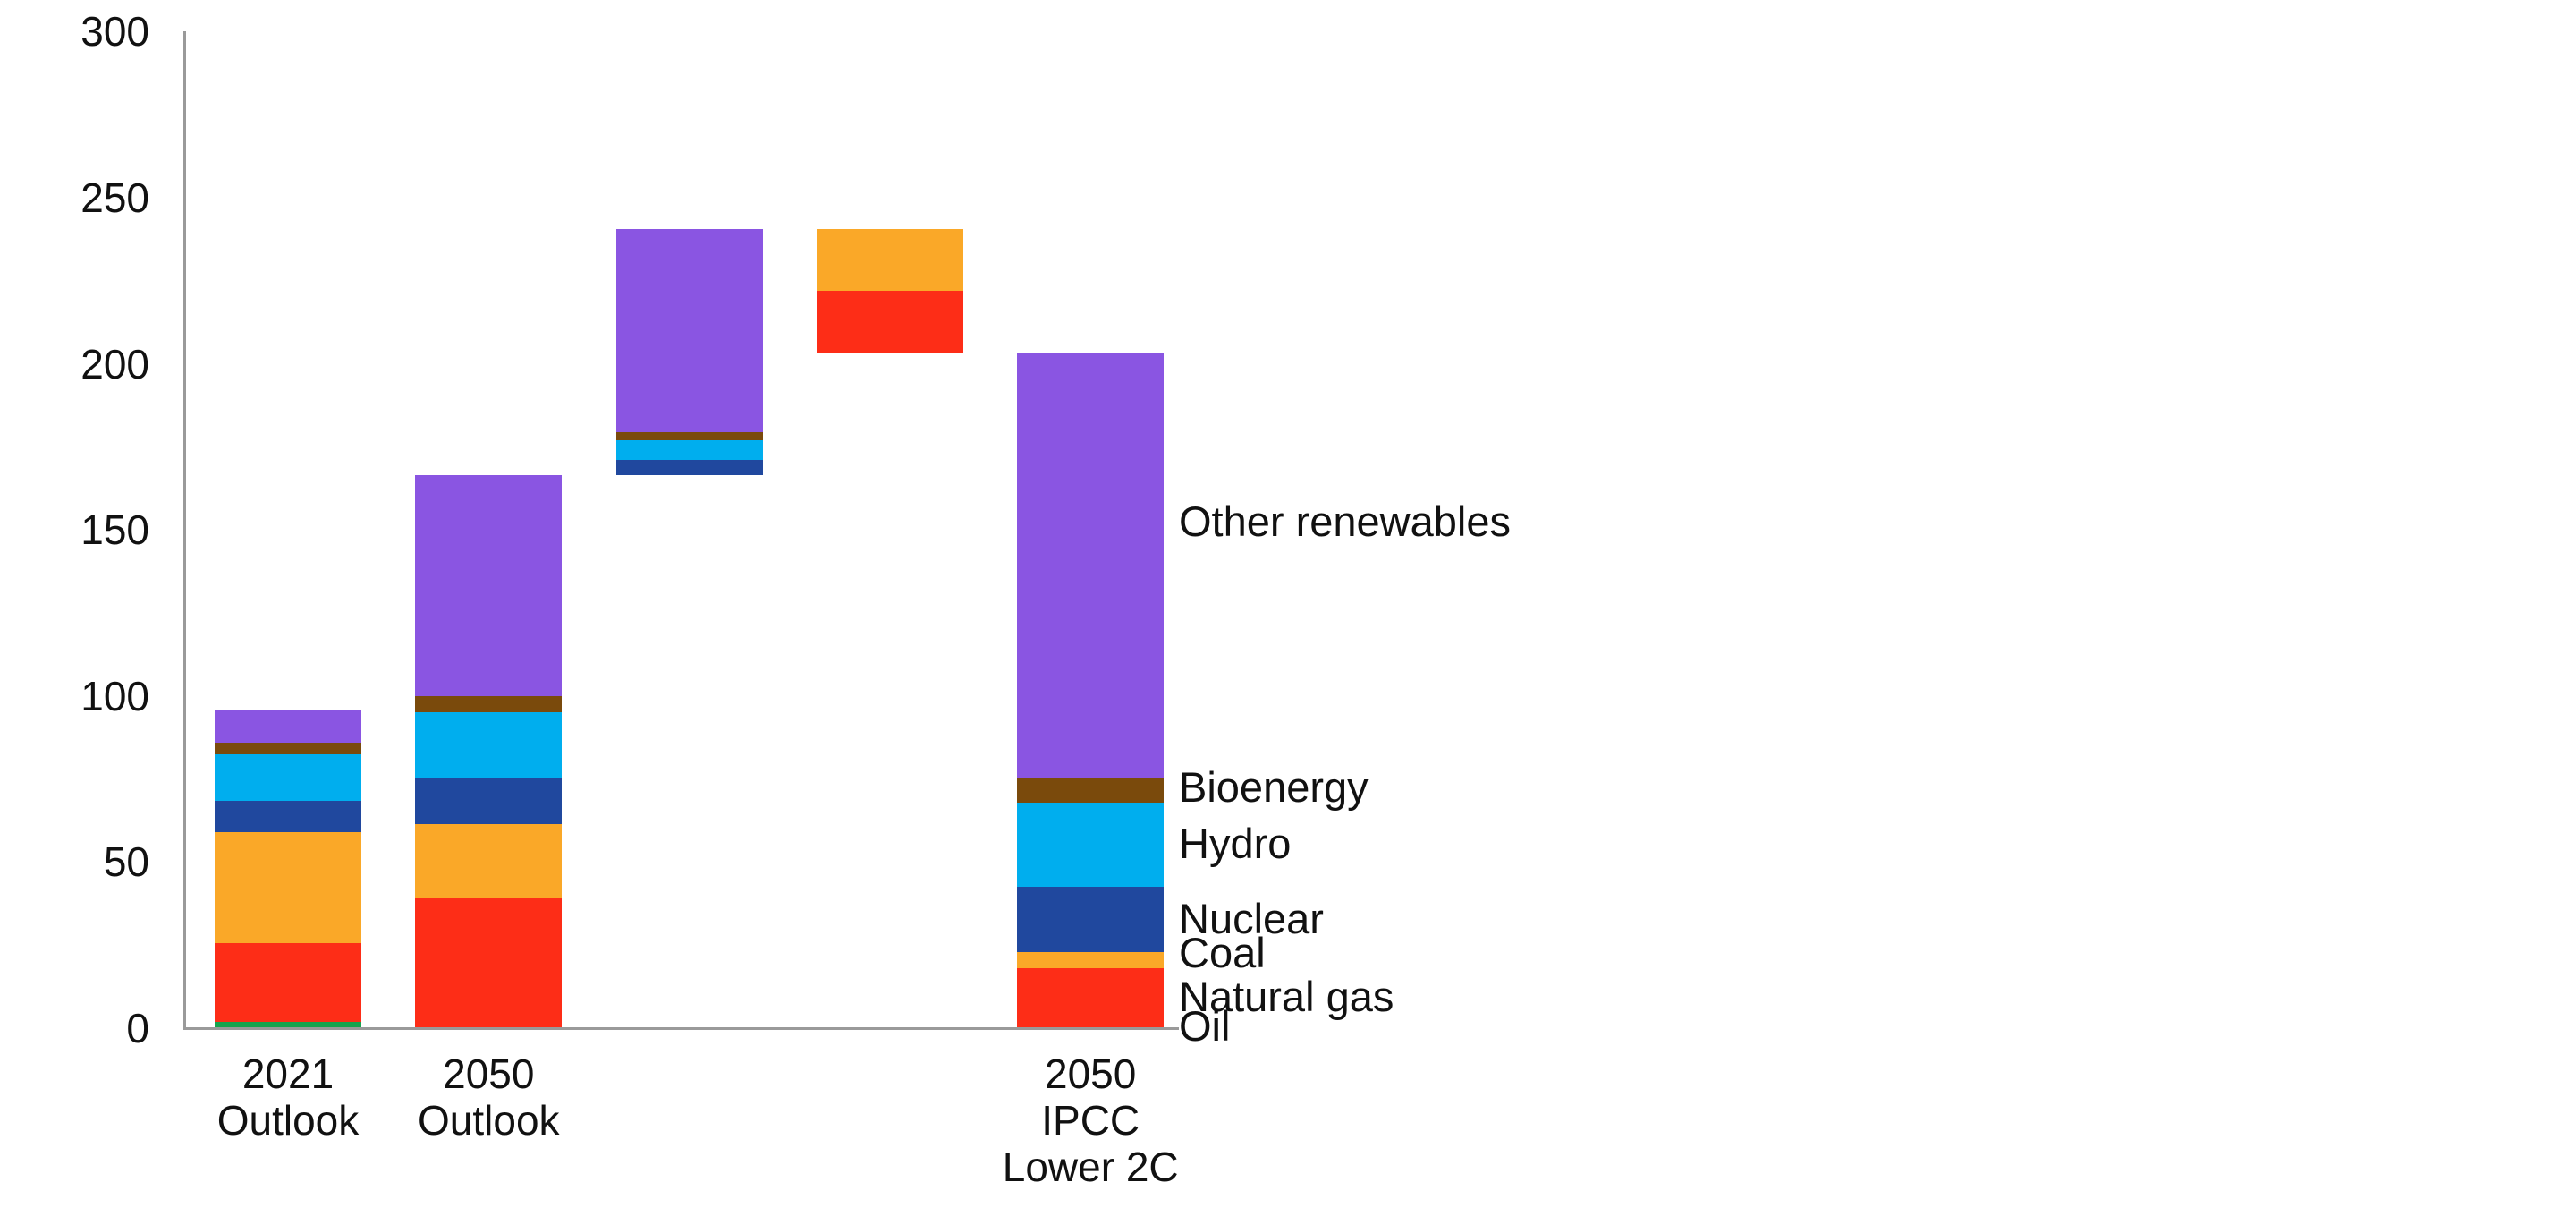  Describe the element at coordinates (114, 530) in the screenshot. I see `y-tick-label: 150` at that location.